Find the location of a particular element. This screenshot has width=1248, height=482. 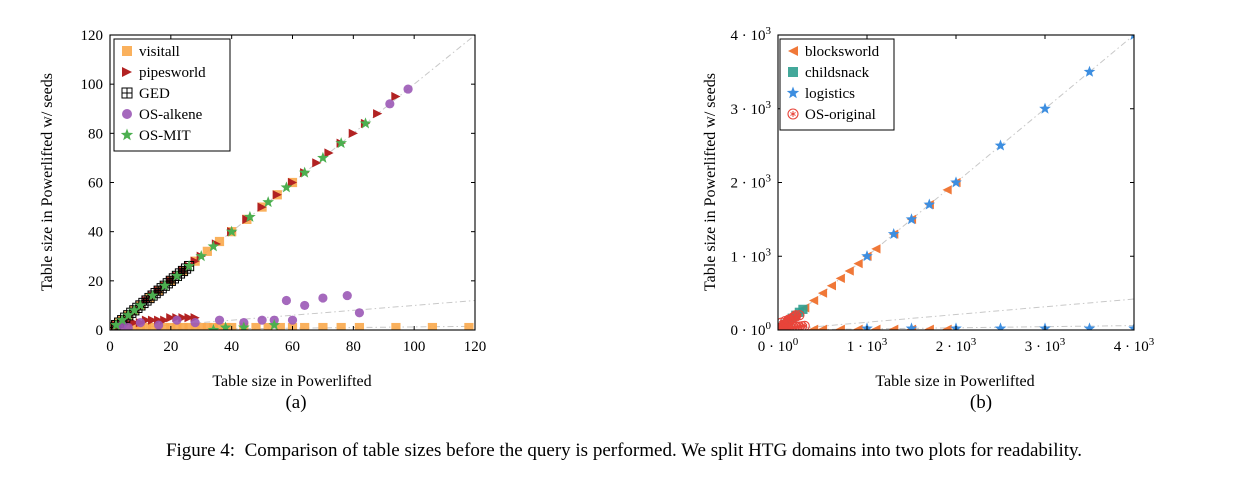

x-tick-label: 60 is located at coordinates (292, 347).